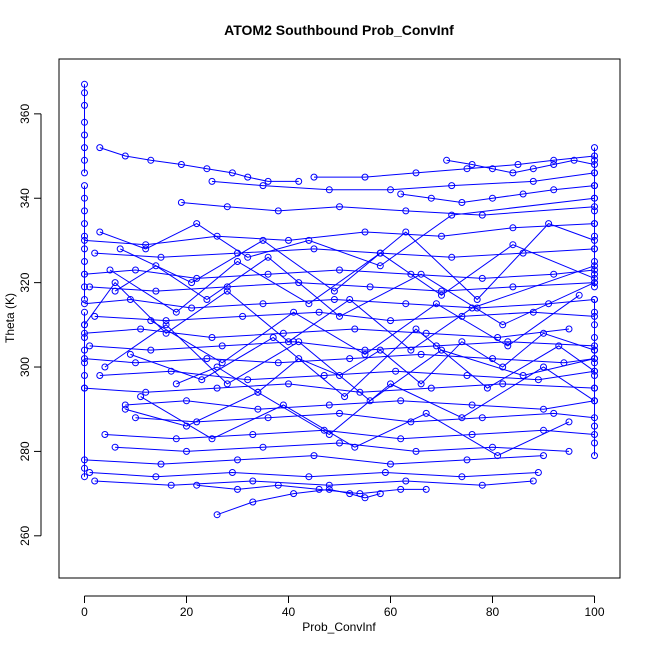 Image resolution: width=650 pixels, height=650 pixels. What do you see at coordinates (594, 612) in the screenshot?
I see `x-tick-label: 100` at bounding box center [594, 612].